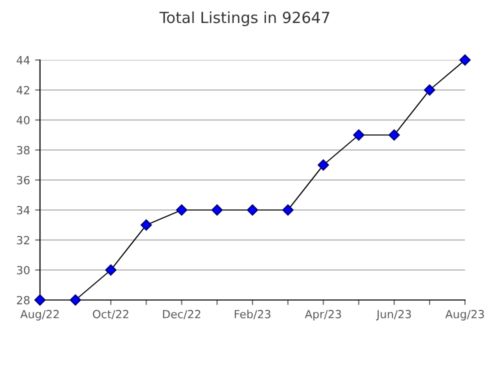 The height and width of the screenshot is (380, 490). I want to click on y-tick-label: 32, so click(23, 240).